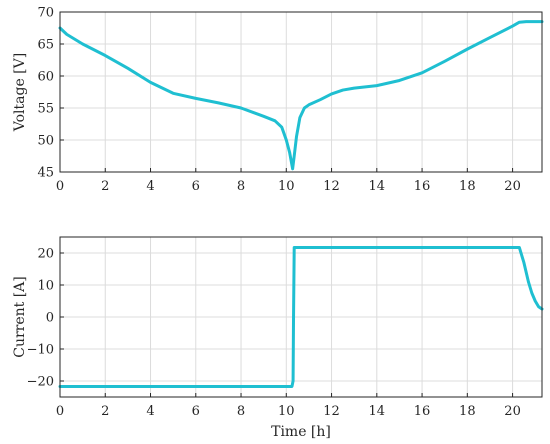  I want to click on current-y-tick-label: −20, so click(40, 382).